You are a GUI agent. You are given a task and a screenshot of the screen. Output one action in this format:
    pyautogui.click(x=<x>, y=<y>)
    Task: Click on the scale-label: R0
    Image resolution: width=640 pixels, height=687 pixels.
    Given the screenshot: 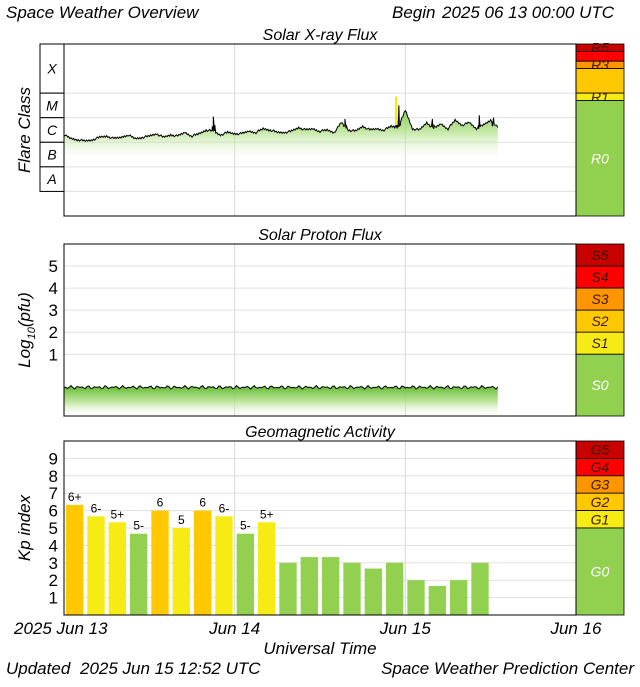 What is the action you would take?
    pyautogui.click(x=600, y=158)
    